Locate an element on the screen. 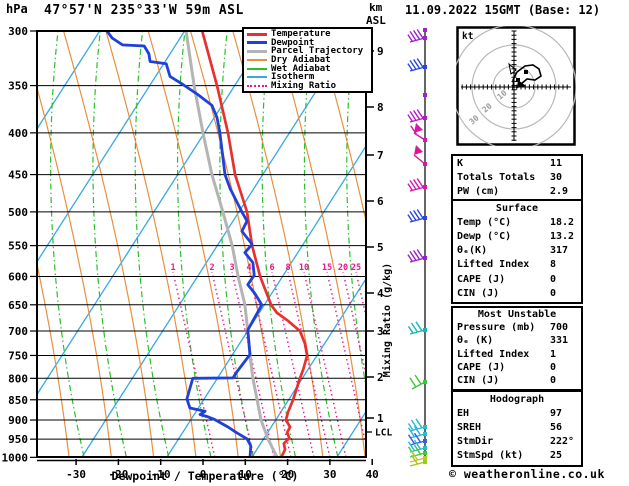 The image size is (629, 486). pressure-tick-label: 1000 is located at coordinates (15, 457).